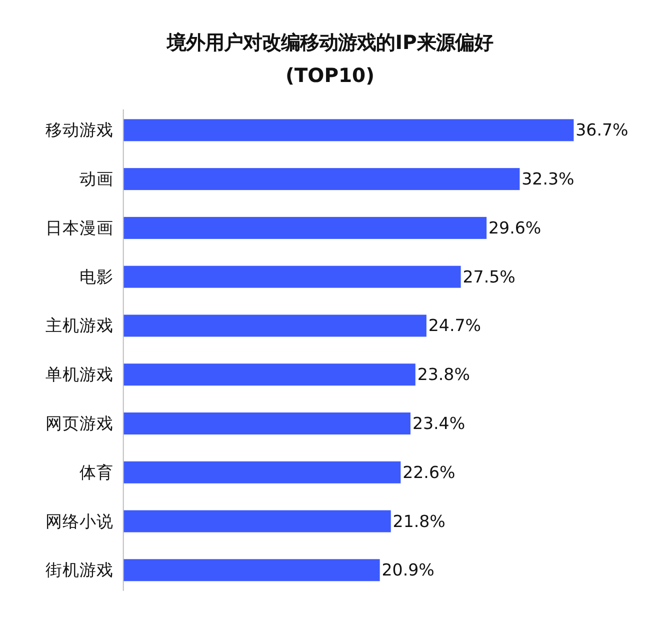 This screenshot has width=660, height=635. I want to click on y-tick-label: 移动游戏, so click(80, 130).